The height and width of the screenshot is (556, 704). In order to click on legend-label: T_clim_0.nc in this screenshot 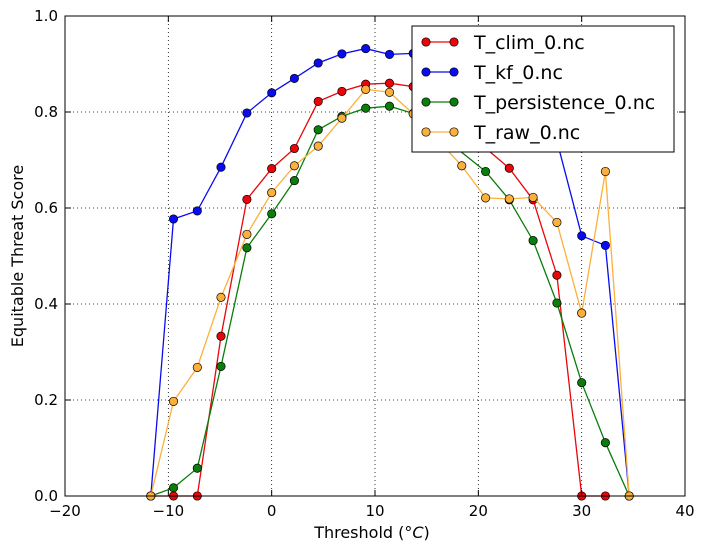, I will do `click(529, 43)`.